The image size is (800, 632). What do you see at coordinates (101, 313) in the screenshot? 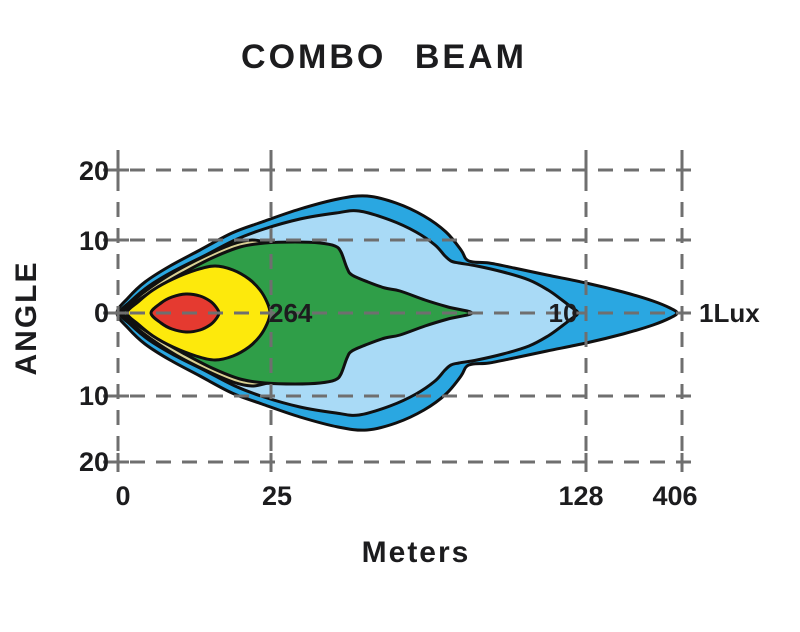
I see `y-tick-0: 0` at bounding box center [101, 313].